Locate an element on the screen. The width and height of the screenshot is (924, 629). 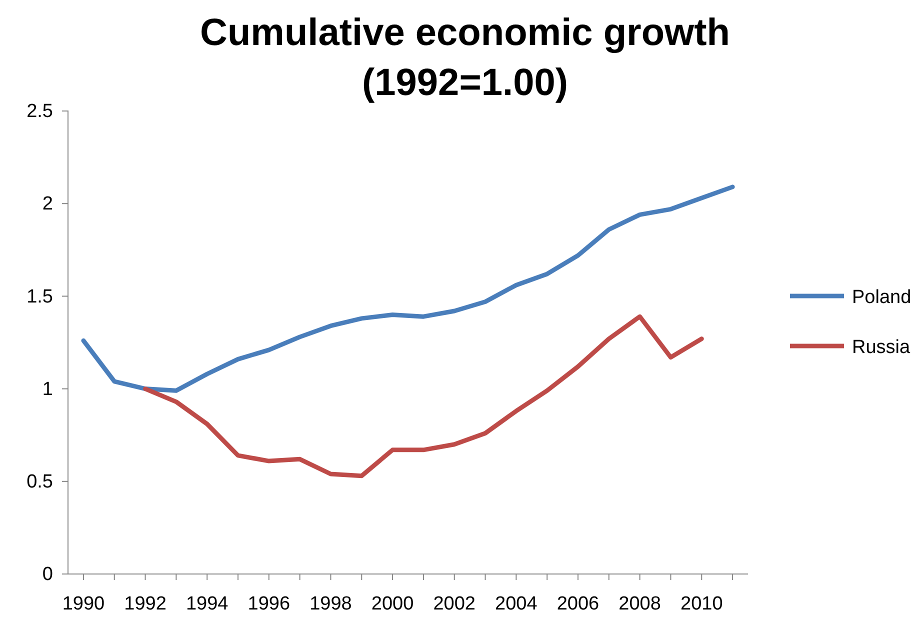
x-tick-label: 1994 is located at coordinates (207, 604).